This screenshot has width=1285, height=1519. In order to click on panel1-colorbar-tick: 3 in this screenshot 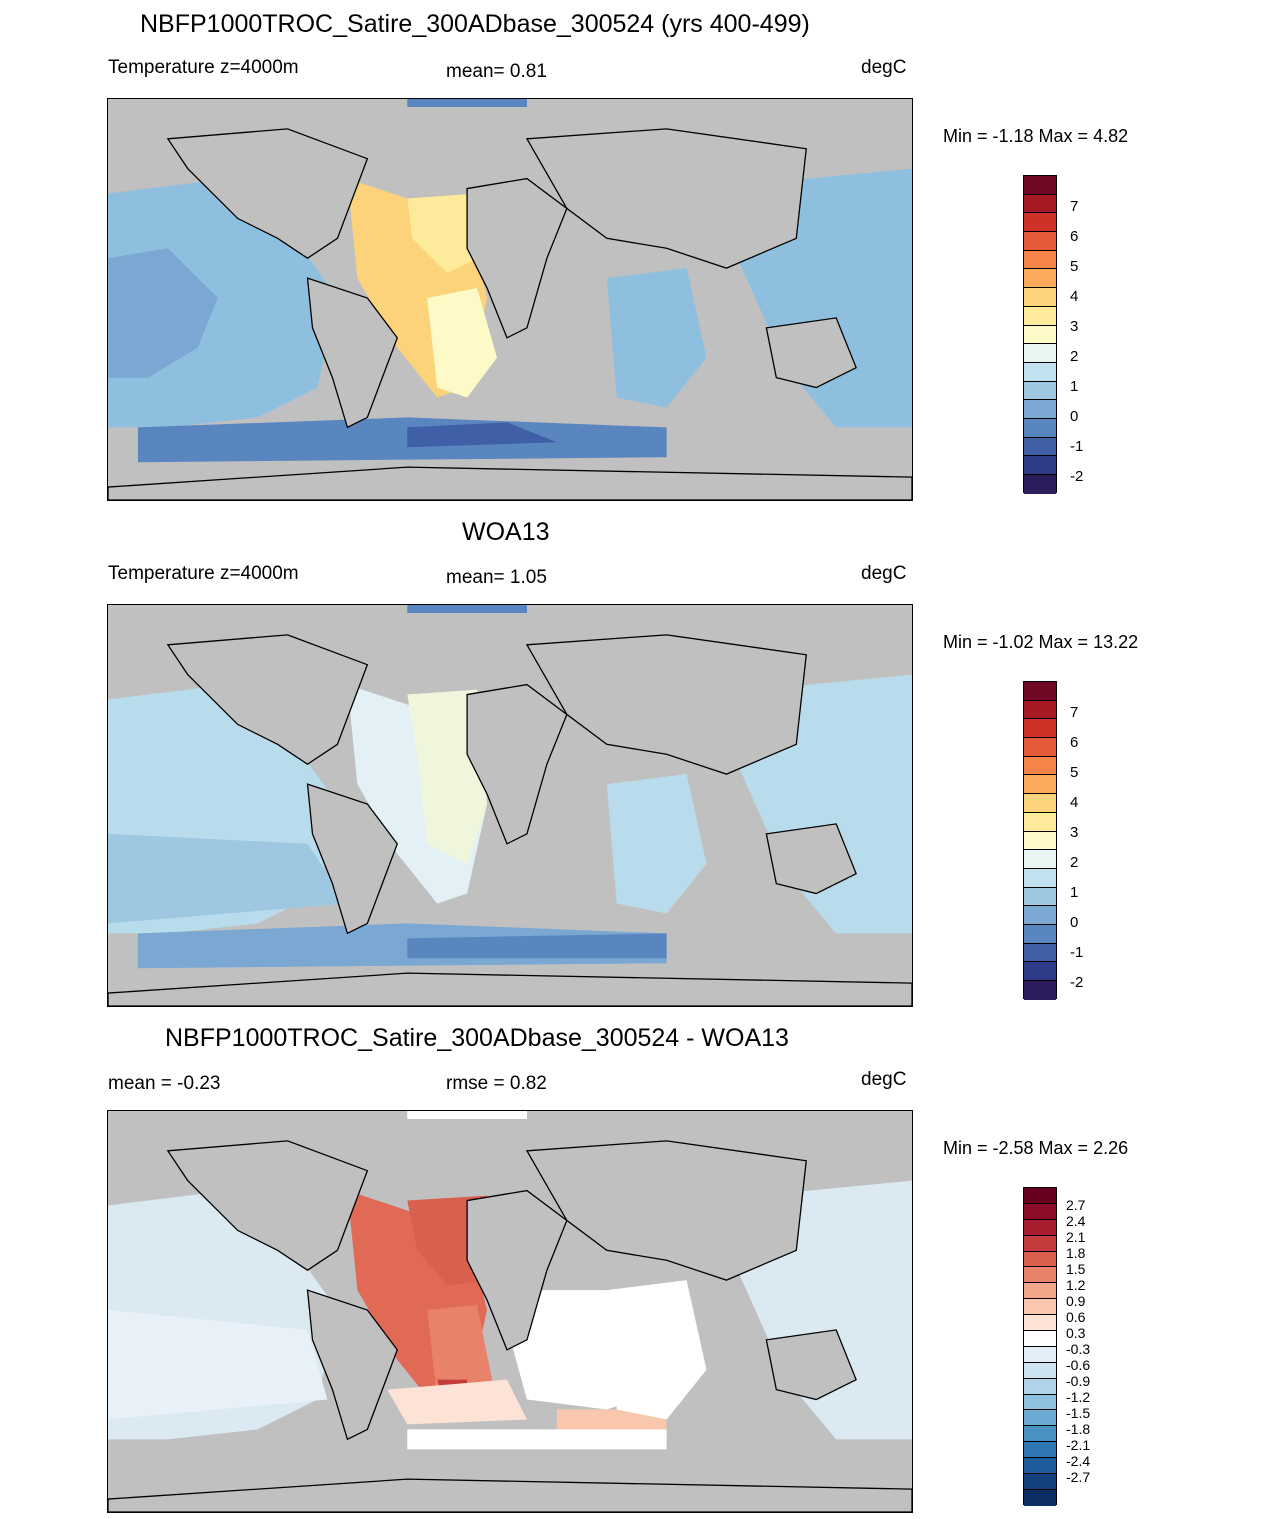, I will do `click(1074, 326)`.